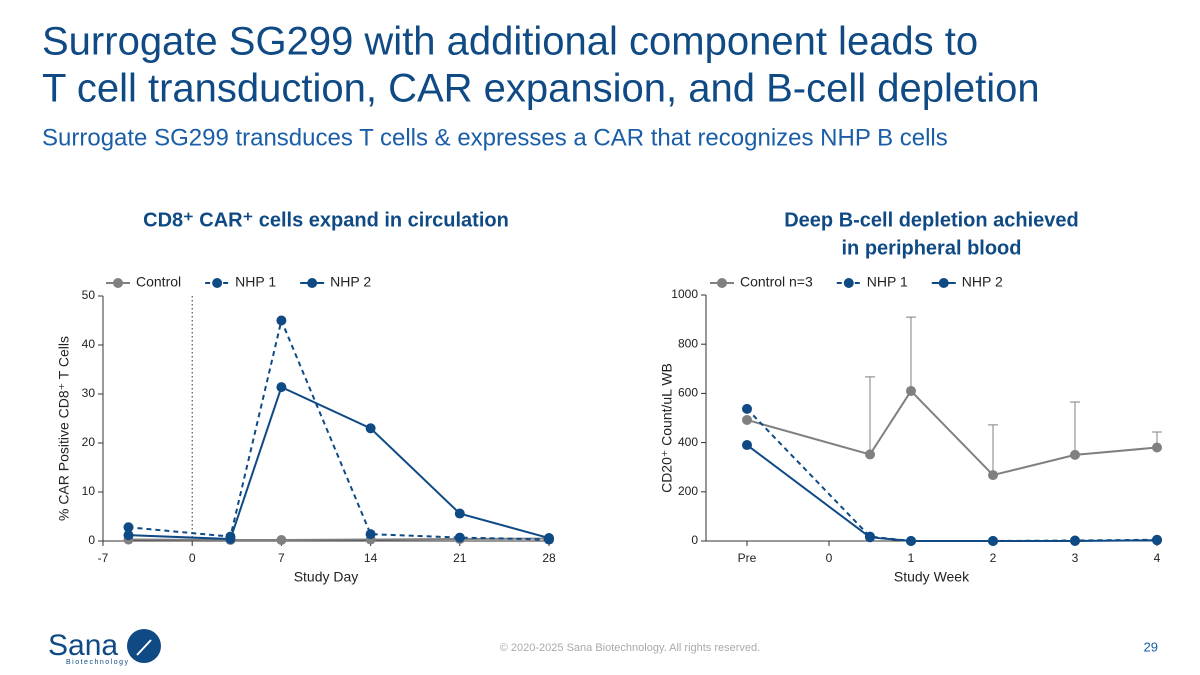 The image size is (1200, 675). I want to click on y-tick-label: 40, so click(89, 344).